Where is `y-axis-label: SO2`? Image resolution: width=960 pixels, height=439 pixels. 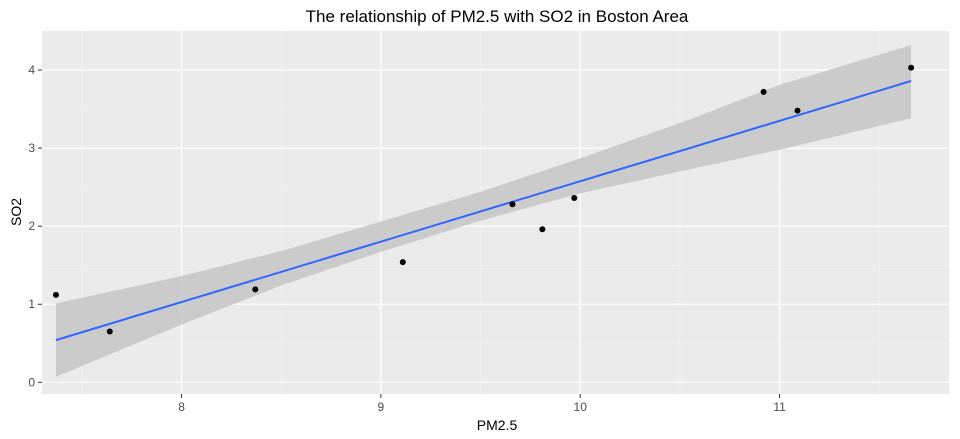
y-axis-label: SO2 is located at coordinates (16, 212).